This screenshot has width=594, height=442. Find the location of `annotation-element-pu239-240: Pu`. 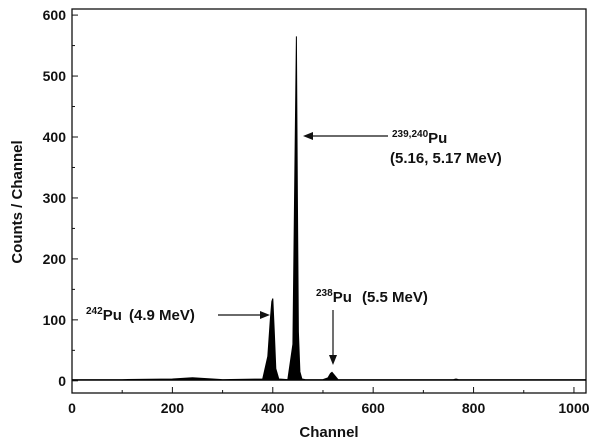

annotation-element-pu239-240: Pu is located at coordinates (437, 138).